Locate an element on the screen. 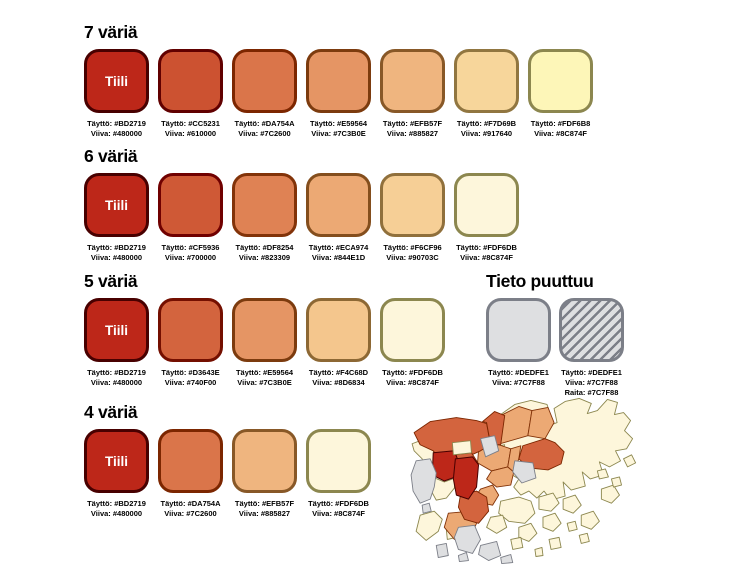 Image resolution: width=735 pixels, height=588 pixels. missing-data-striped-swatch is located at coordinates (591, 330).